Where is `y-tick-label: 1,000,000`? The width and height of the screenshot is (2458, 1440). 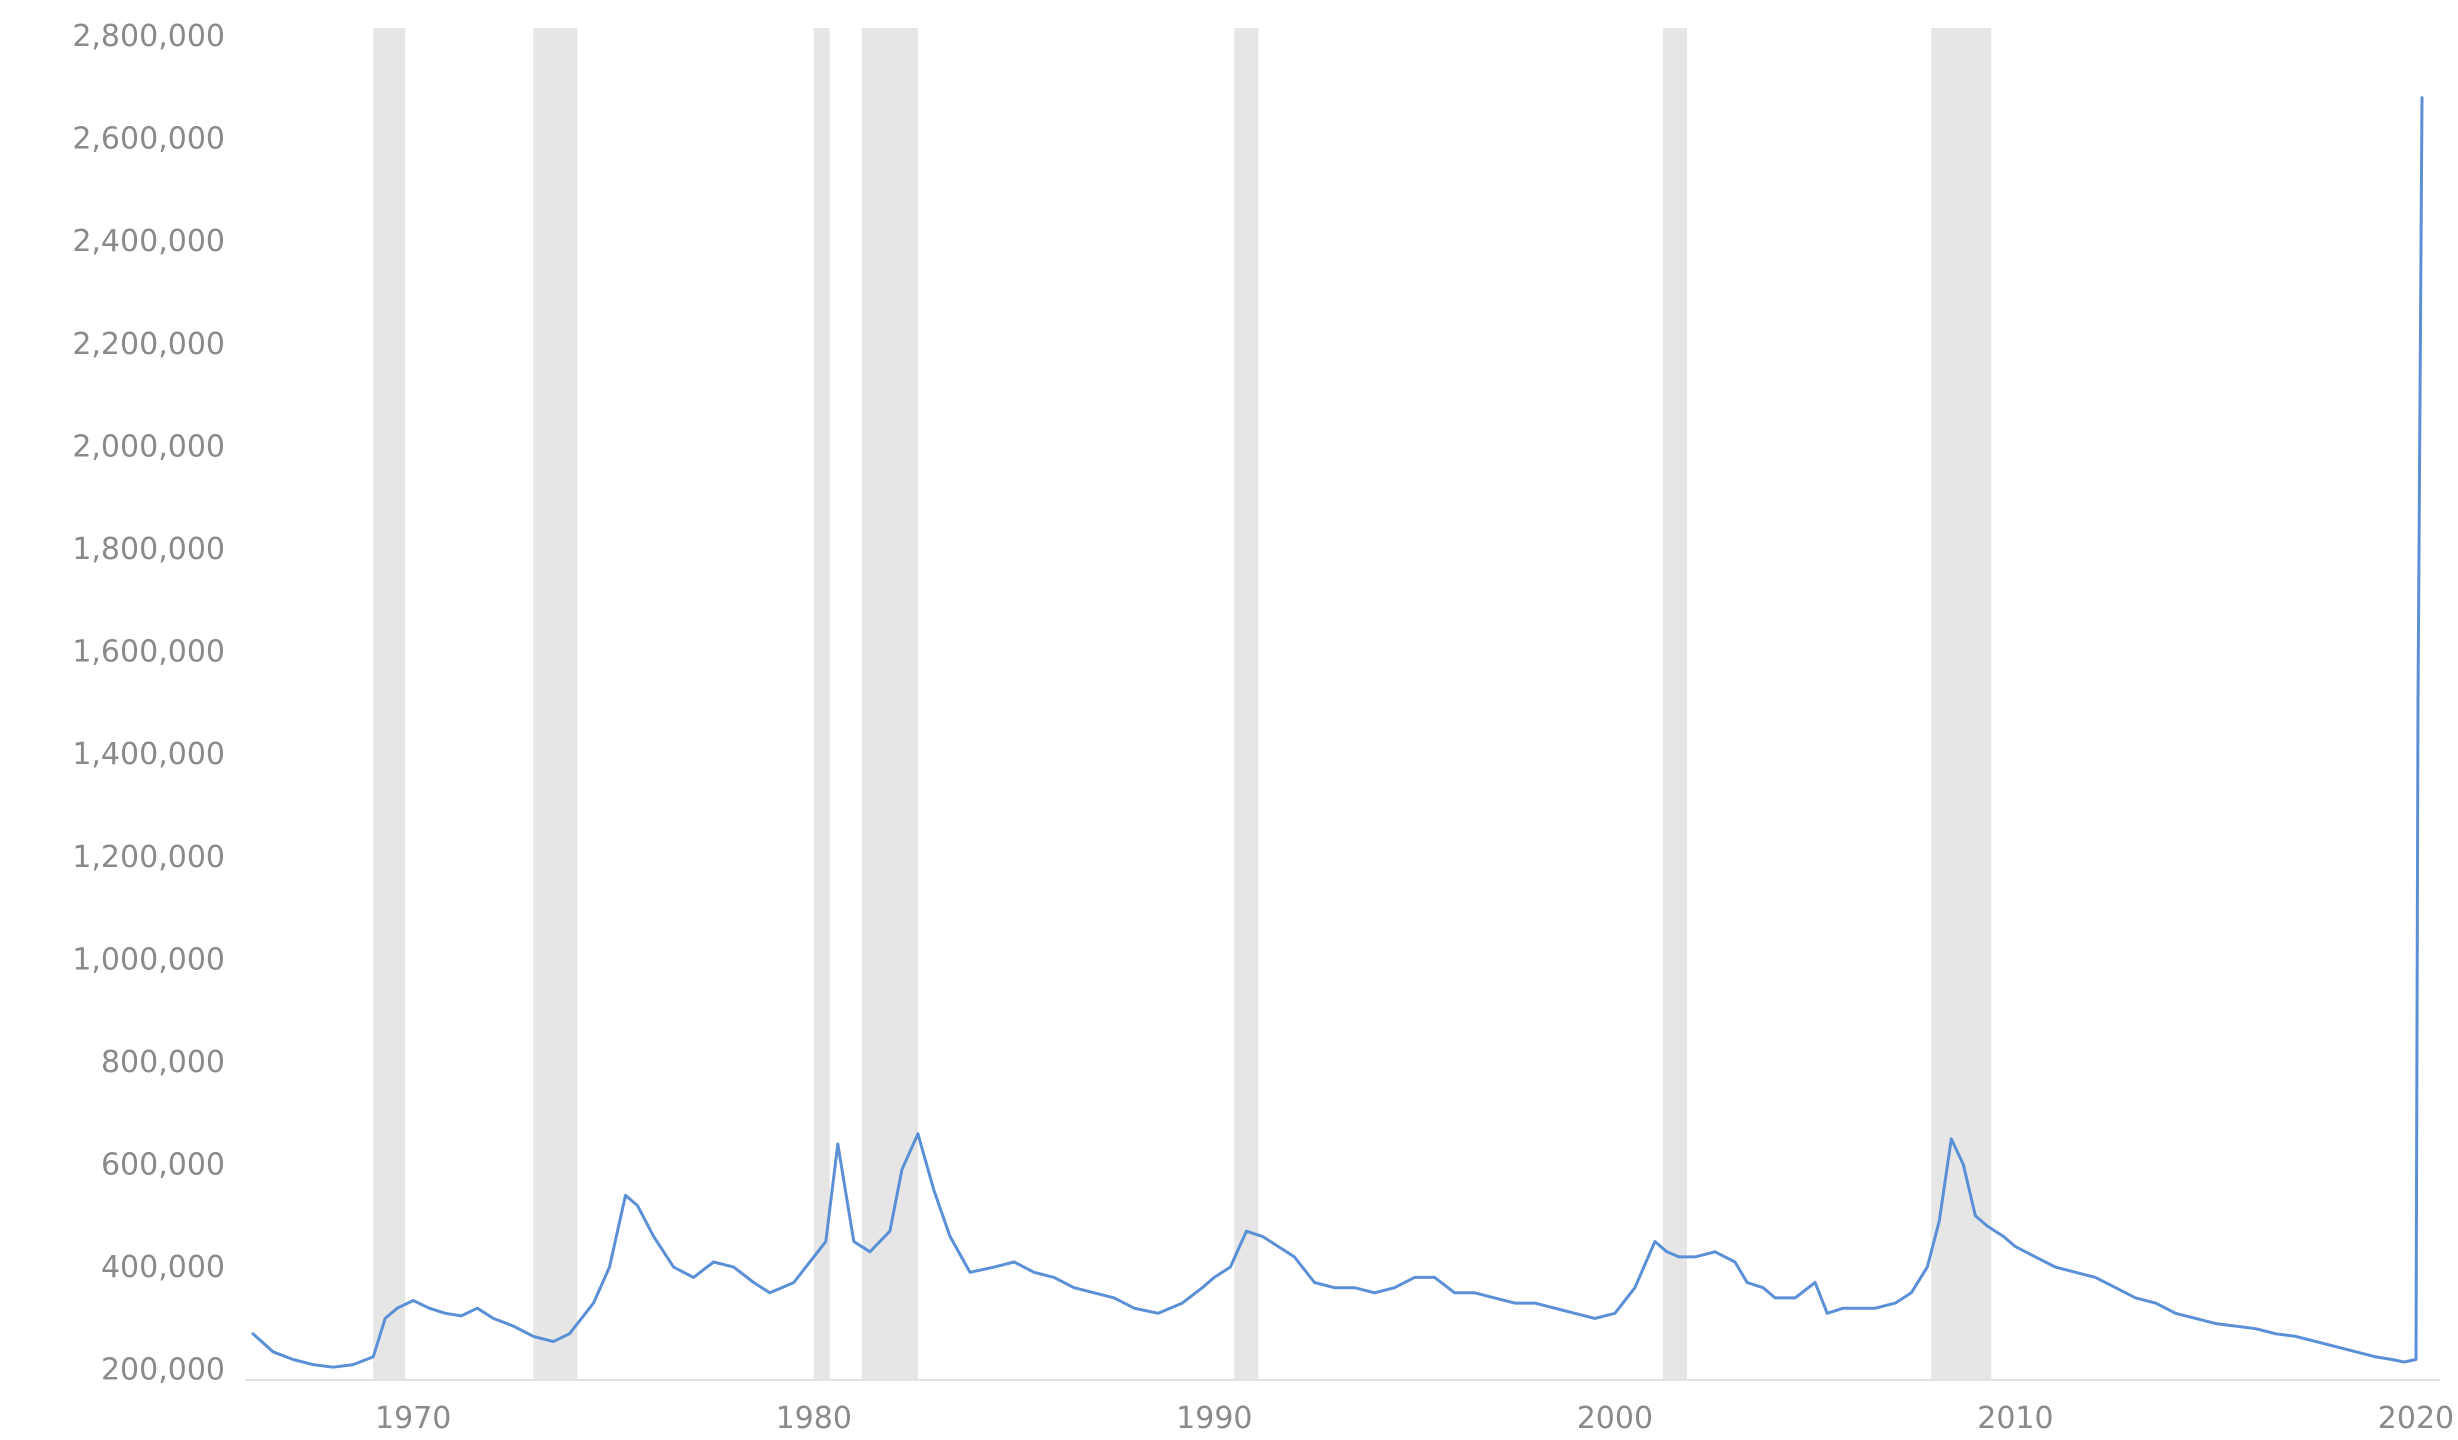 y-tick-label: 1,000,000 is located at coordinates (148, 959).